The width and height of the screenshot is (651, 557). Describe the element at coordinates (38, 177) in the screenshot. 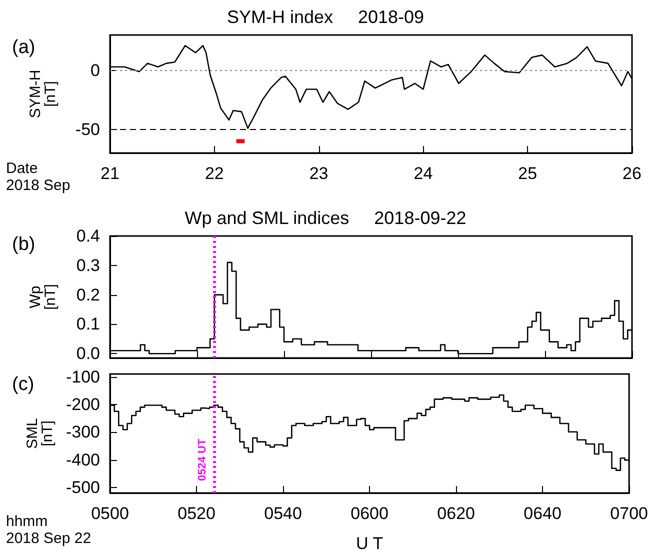

I see `text: Date 2018 Sep` at that location.